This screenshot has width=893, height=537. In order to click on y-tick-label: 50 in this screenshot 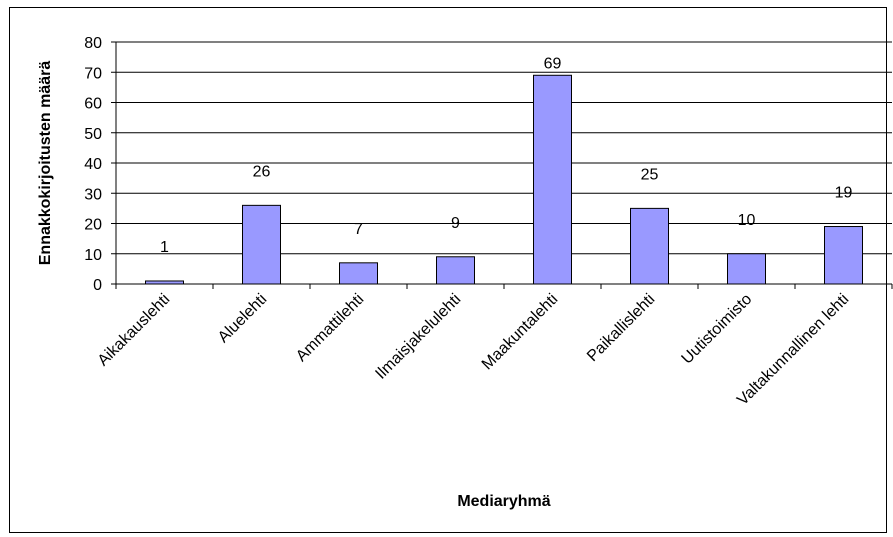, I will do `click(93, 134)`.